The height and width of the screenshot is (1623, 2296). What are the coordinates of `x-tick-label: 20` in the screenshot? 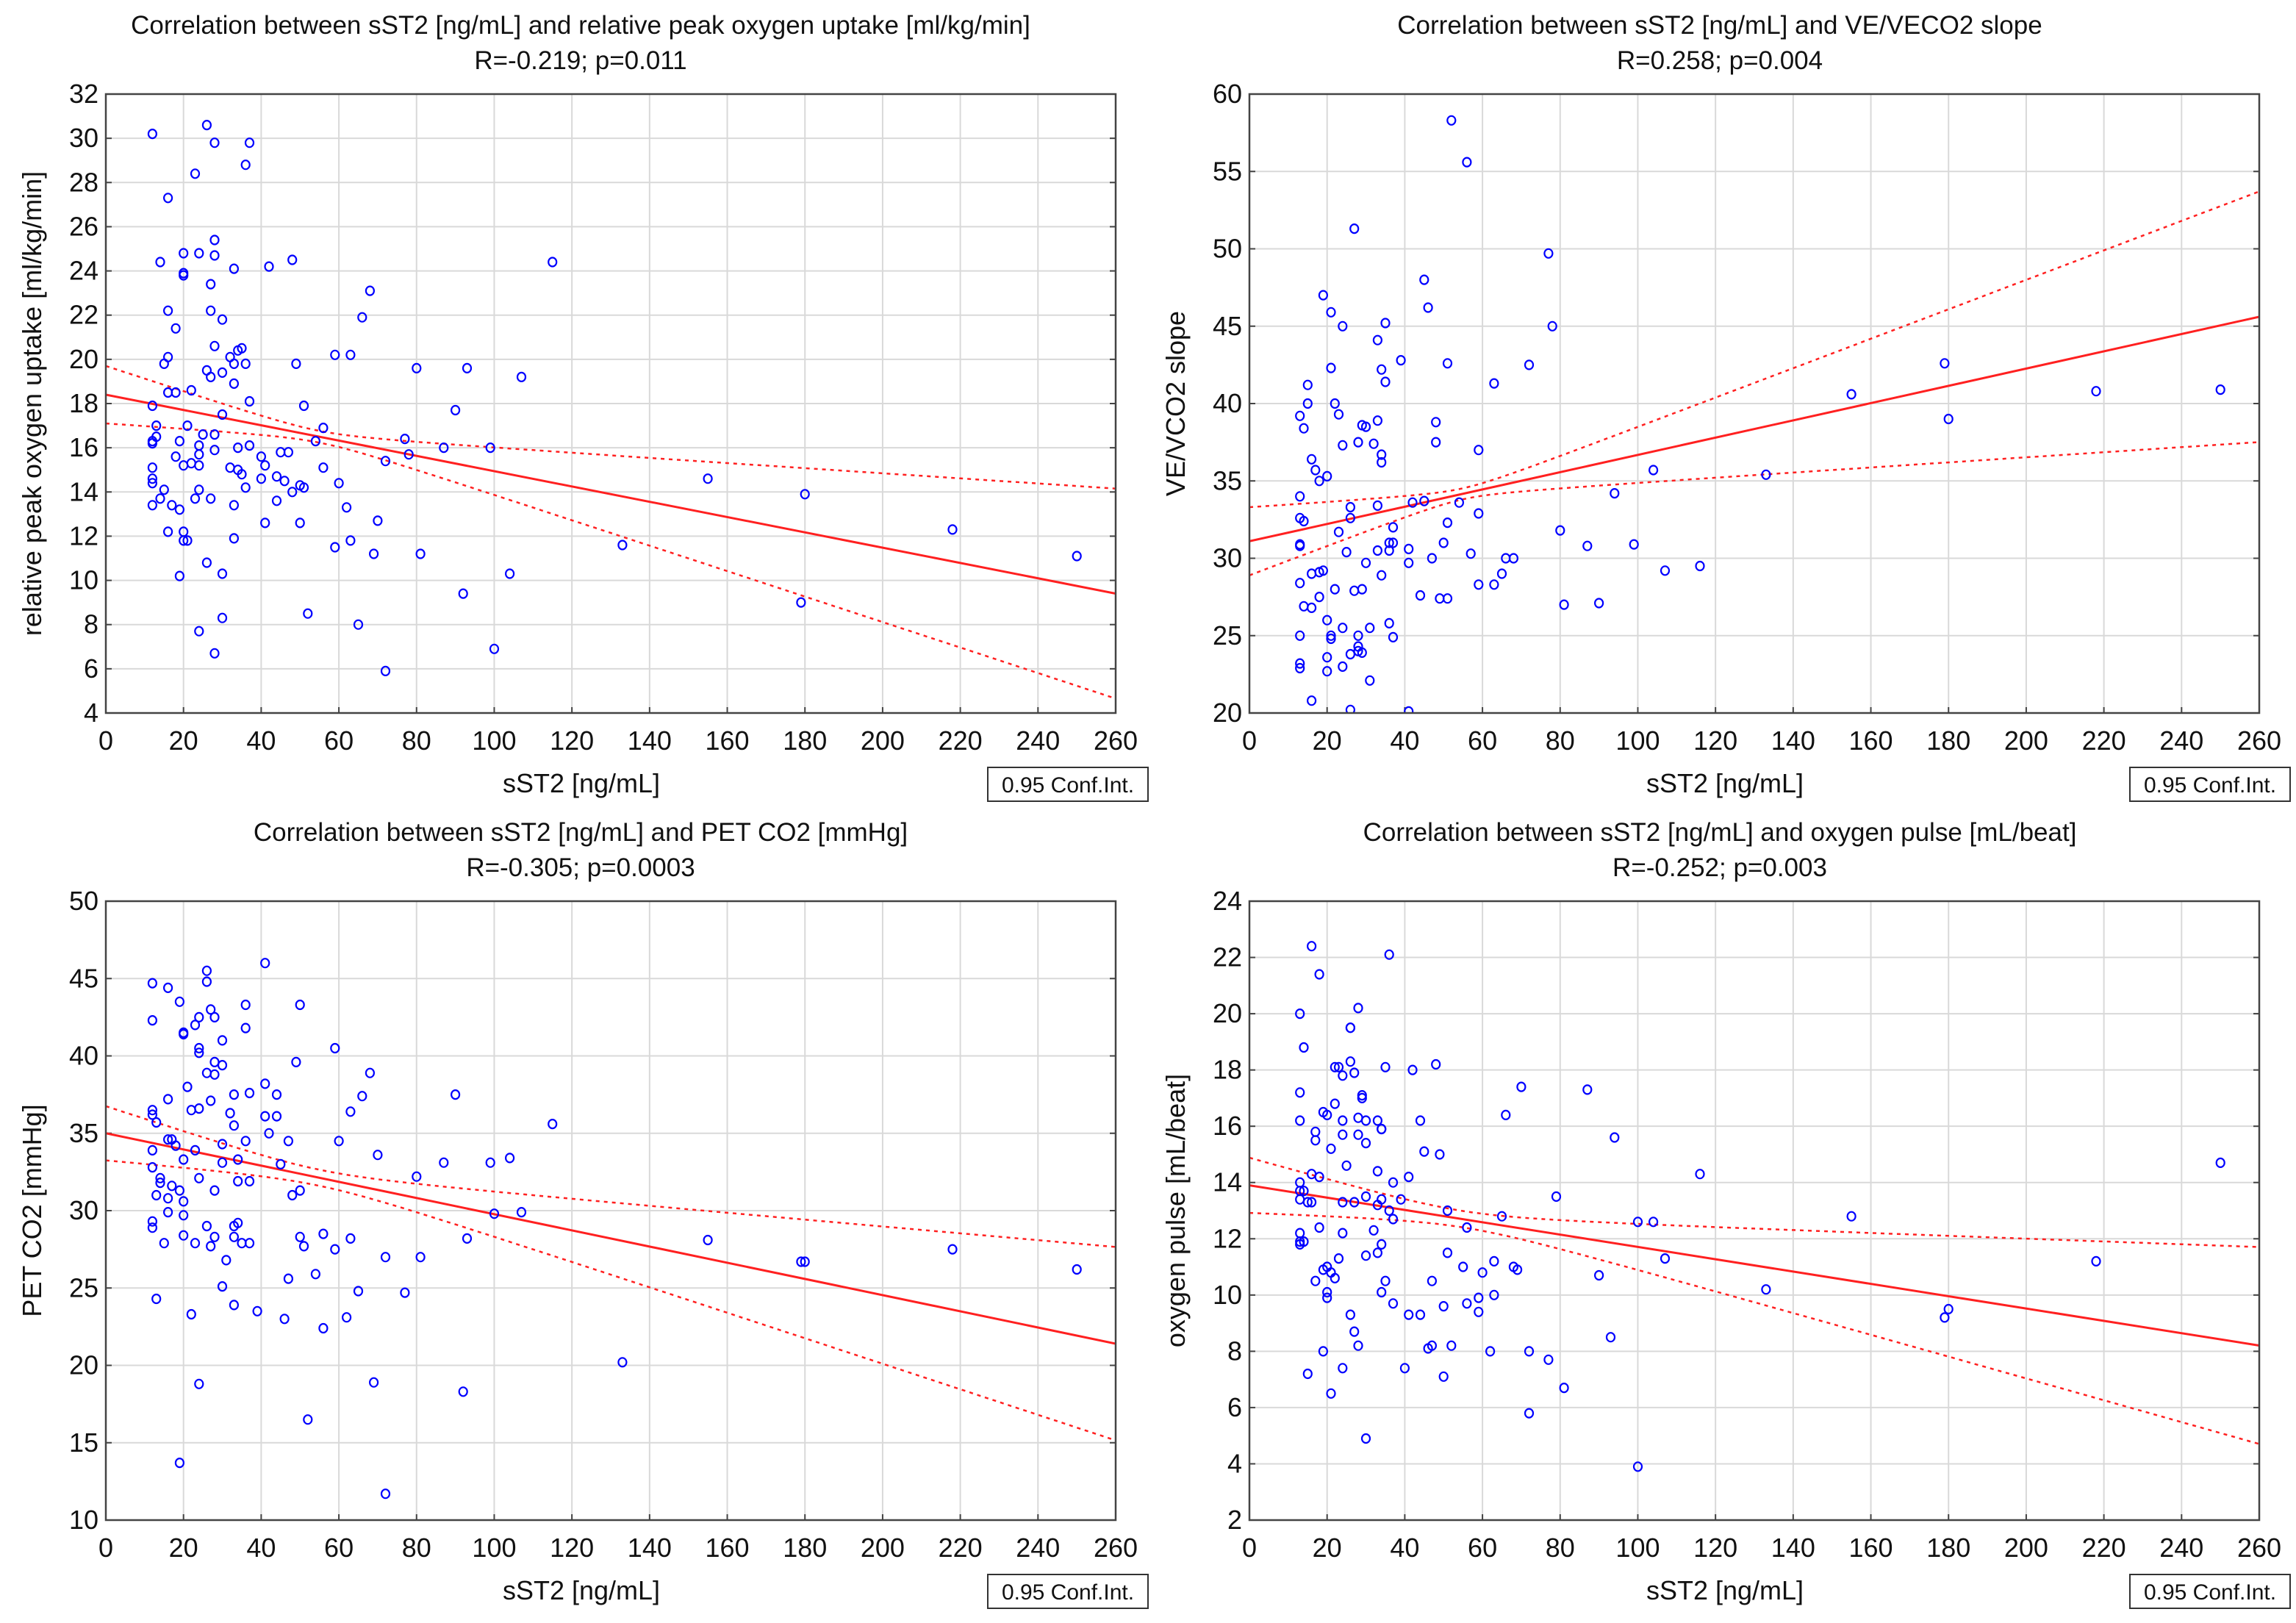 It's located at (1327, 1548).